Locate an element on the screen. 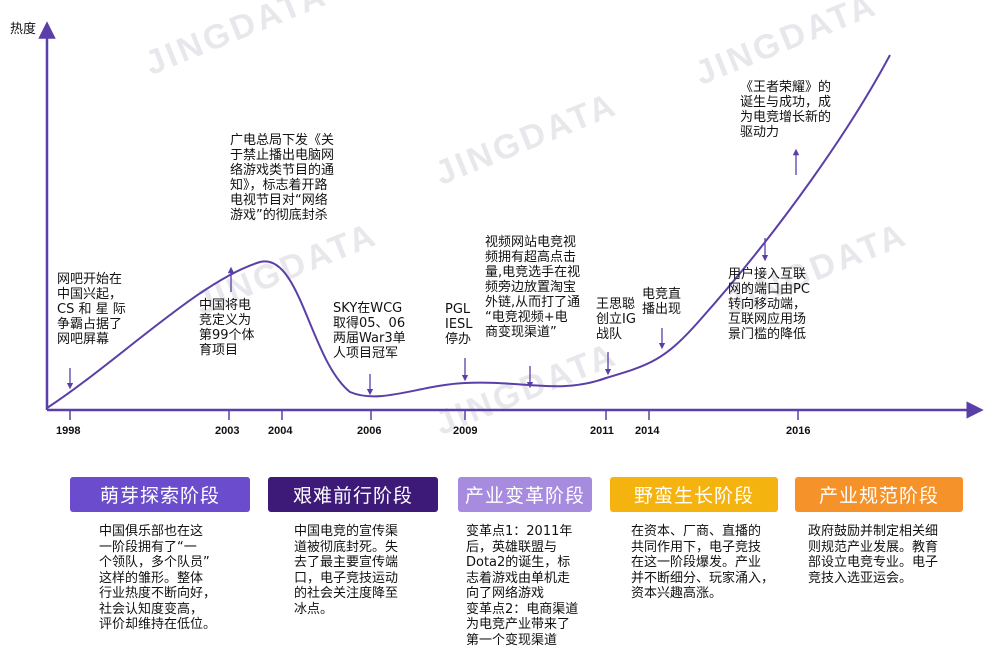 This screenshot has width=986, height=665. annotation-2015: 用户接入互联 网的端口由PC 转向移动端， 互联网应用场 景门槛的降低 is located at coordinates (769, 304).